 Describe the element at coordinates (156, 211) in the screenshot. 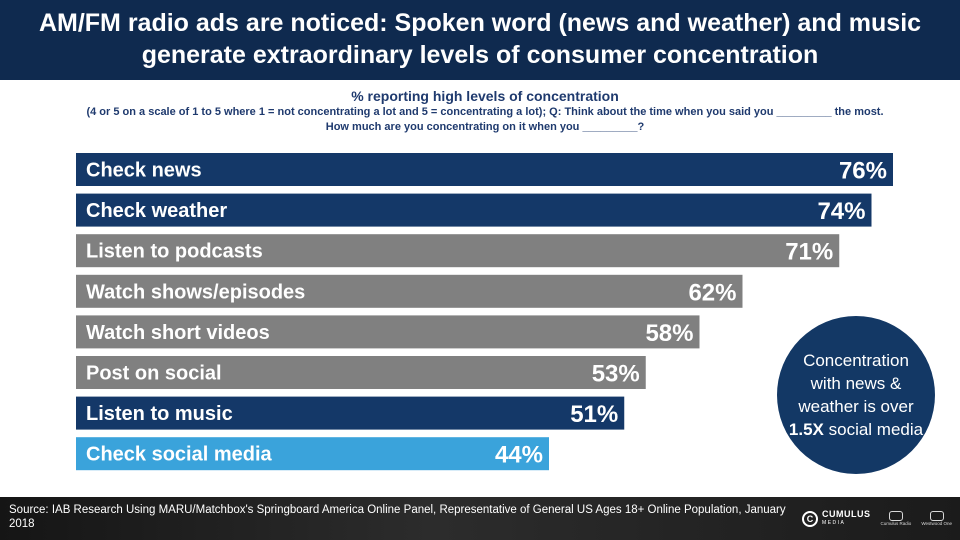

I see `bar-category-label: Check weather` at that location.